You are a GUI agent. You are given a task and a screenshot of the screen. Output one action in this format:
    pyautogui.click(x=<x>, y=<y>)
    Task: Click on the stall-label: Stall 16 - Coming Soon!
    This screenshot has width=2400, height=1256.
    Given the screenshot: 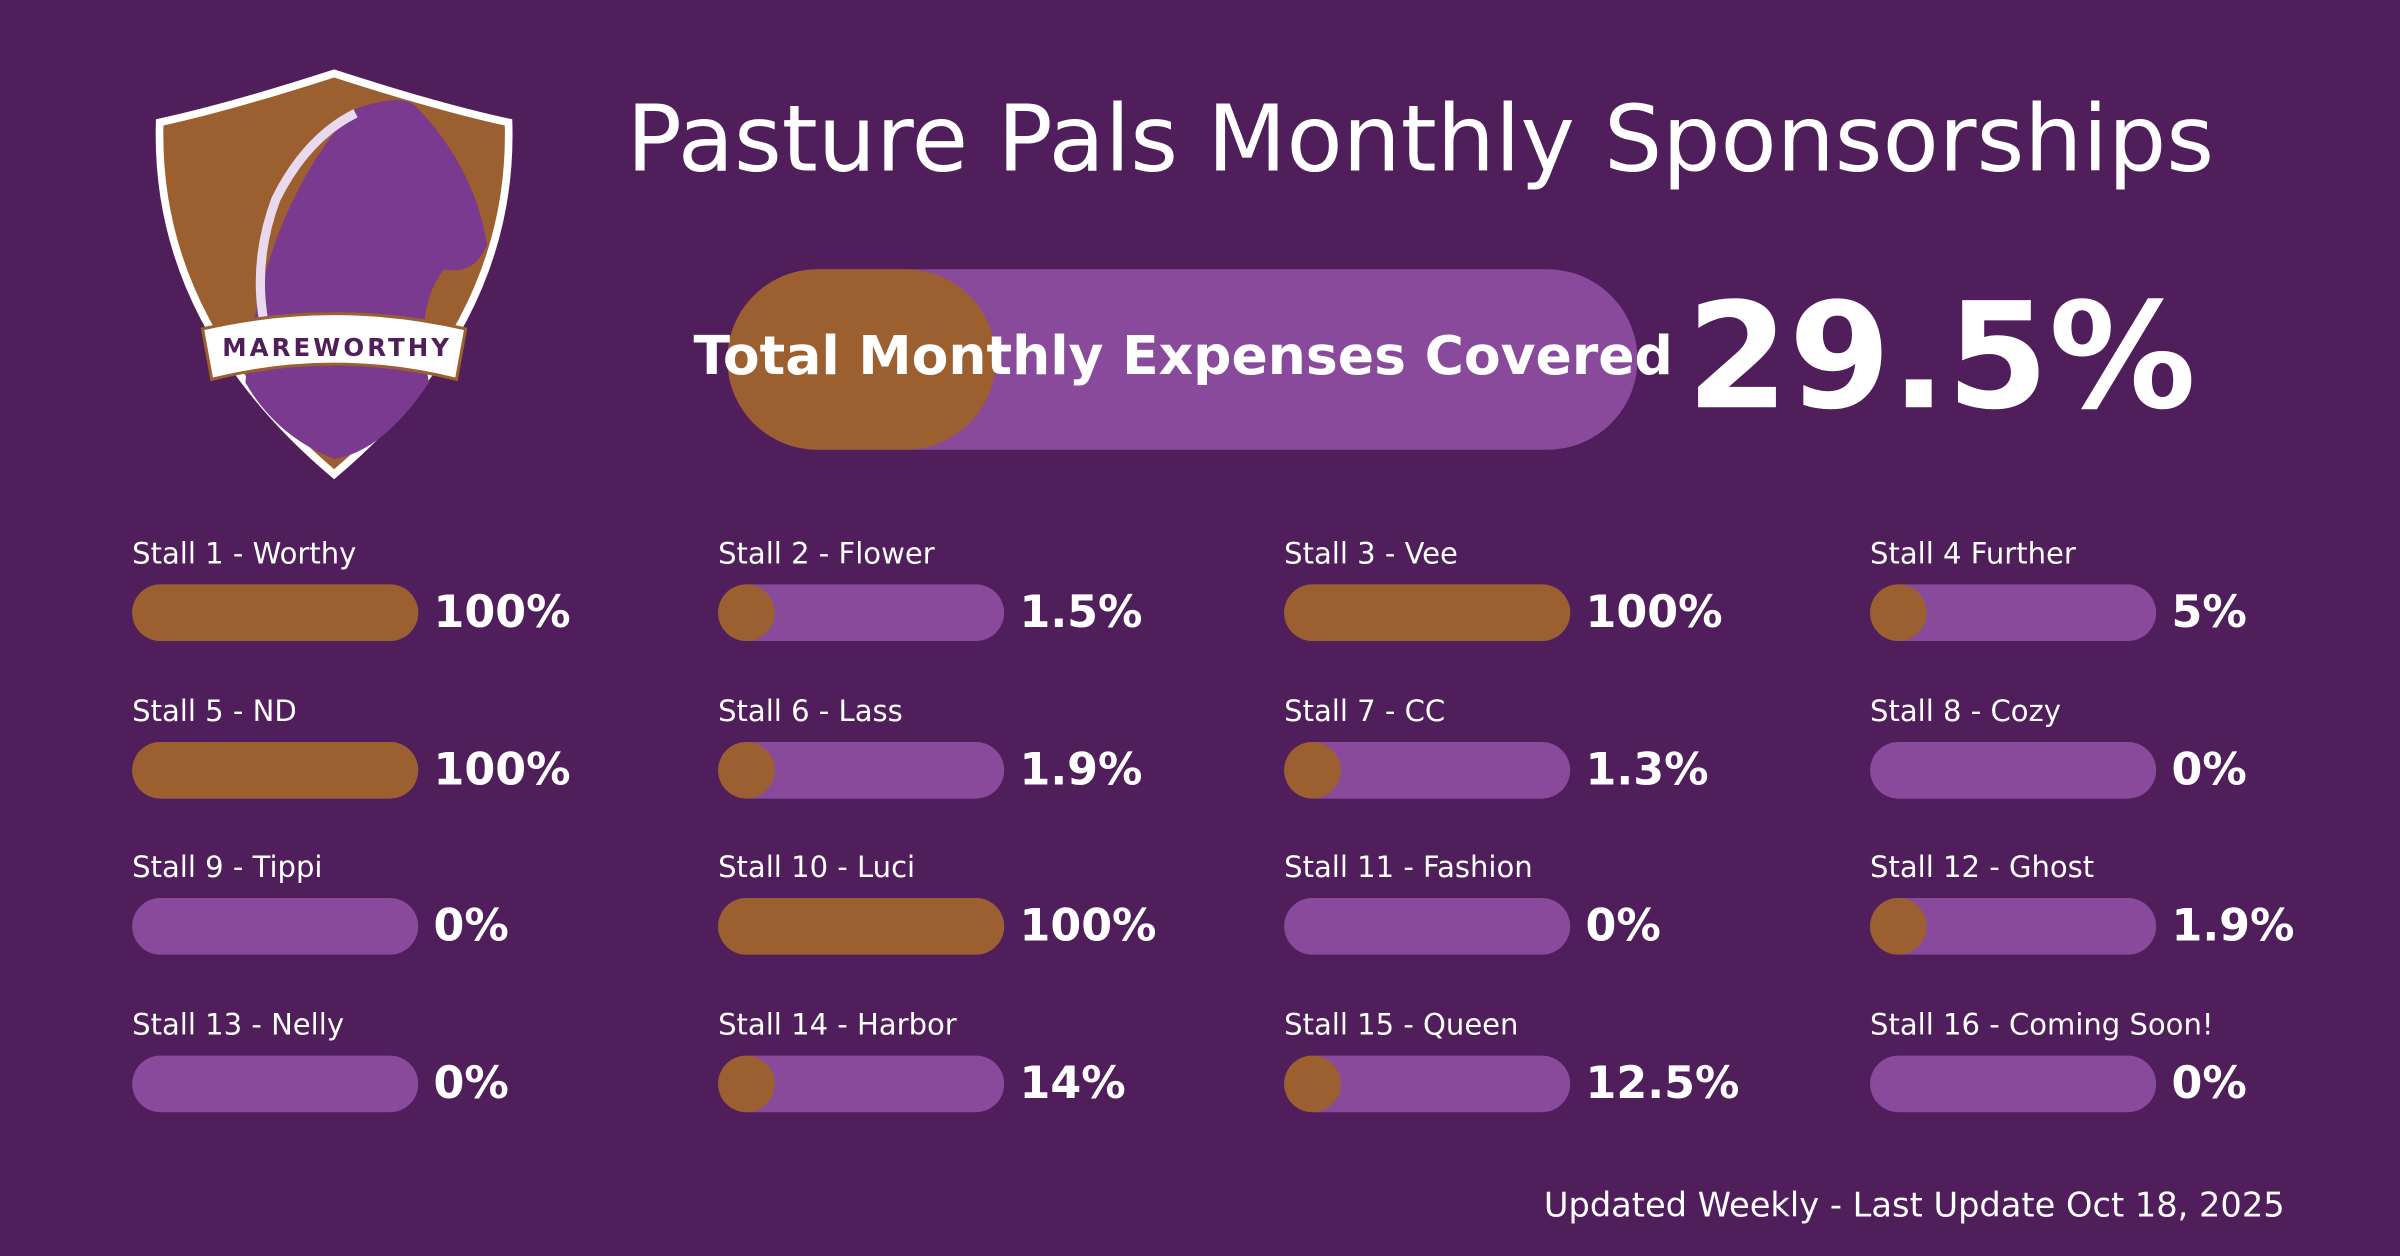 What is the action you would take?
    pyautogui.click(x=2041, y=1025)
    